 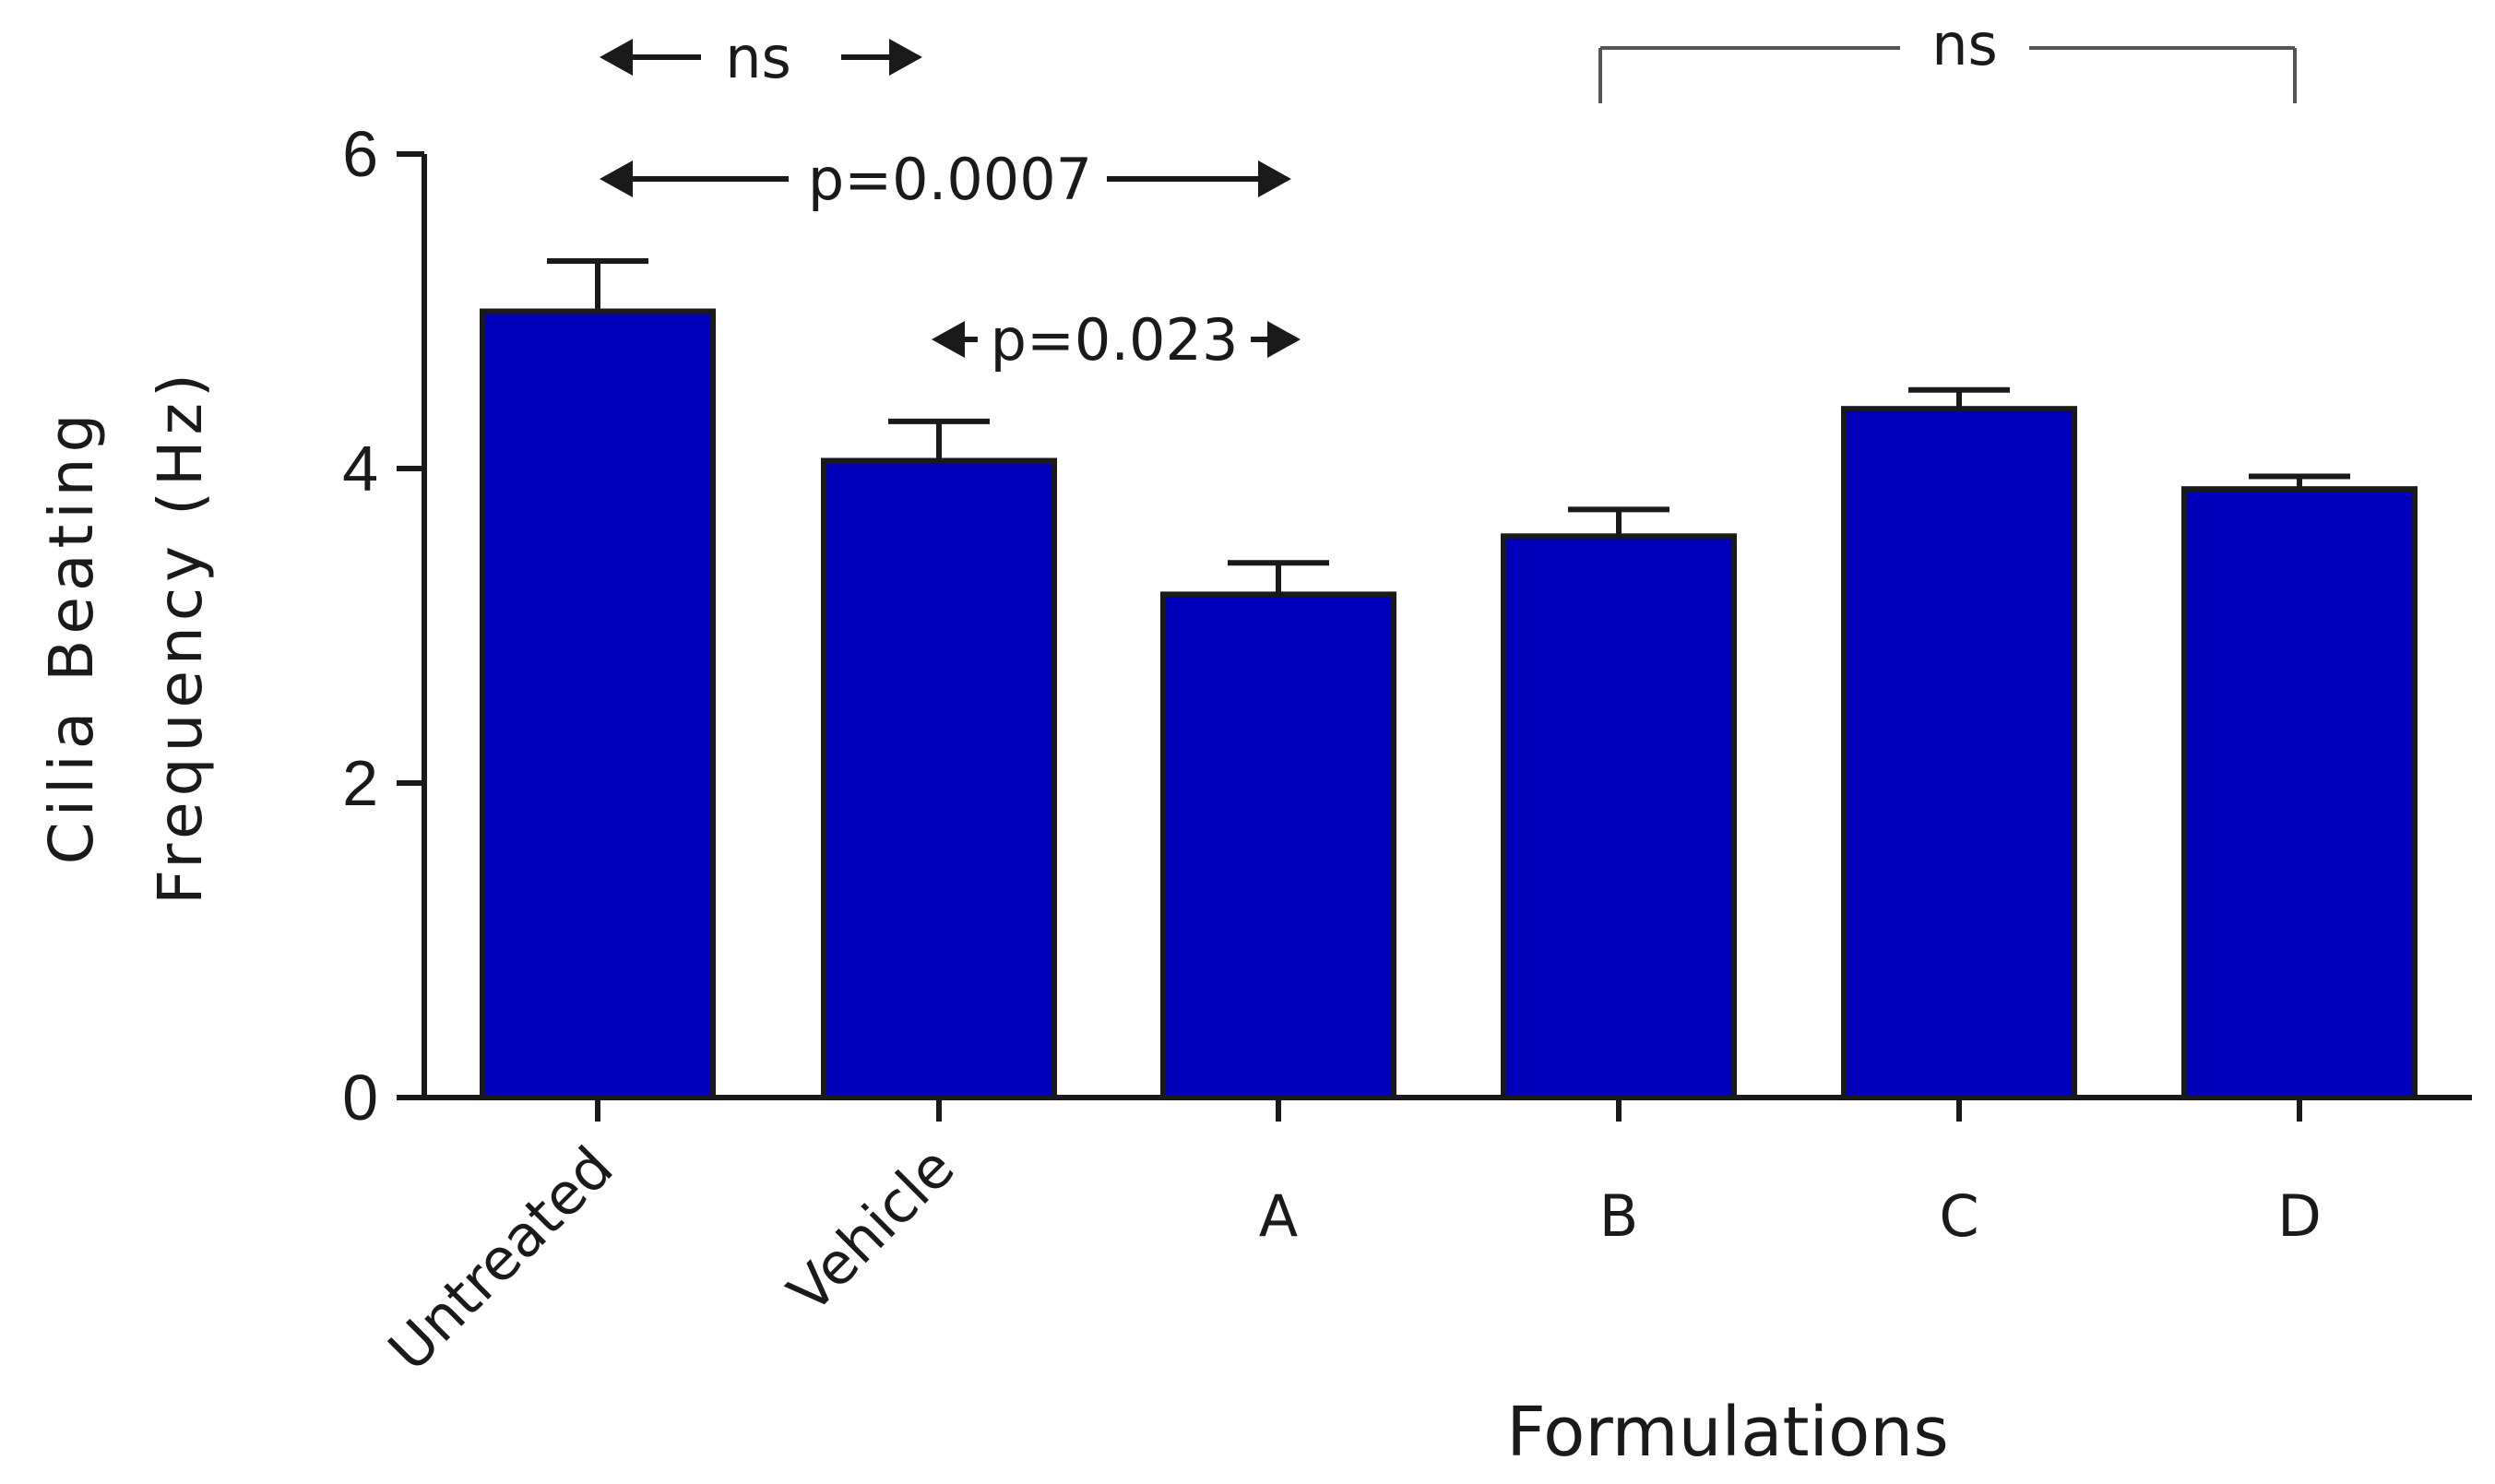 What do you see at coordinates (1278, 845) in the screenshot?
I see `bar-a` at bounding box center [1278, 845].